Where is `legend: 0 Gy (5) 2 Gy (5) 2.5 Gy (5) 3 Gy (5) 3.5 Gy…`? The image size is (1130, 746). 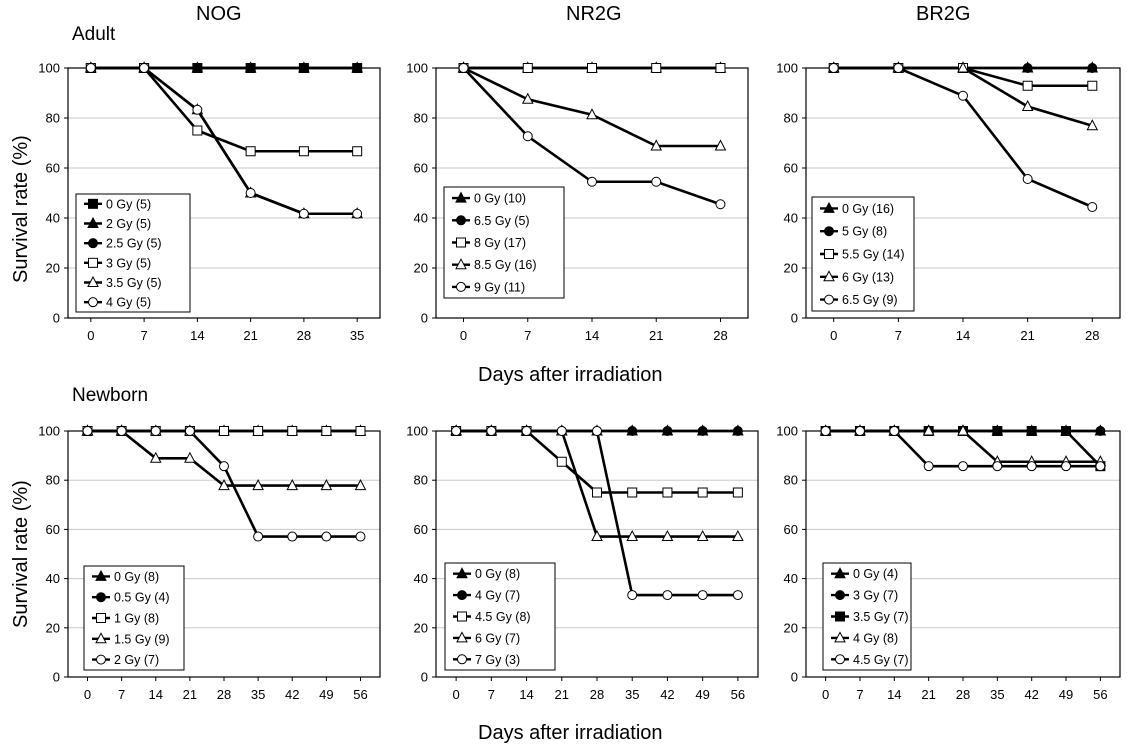
legend: 0 Gy (5) 2 Gy (5) 2.5 Gy (5) 3 Gy (5) 3.5 Gy… is located at coordinates (133, 253).